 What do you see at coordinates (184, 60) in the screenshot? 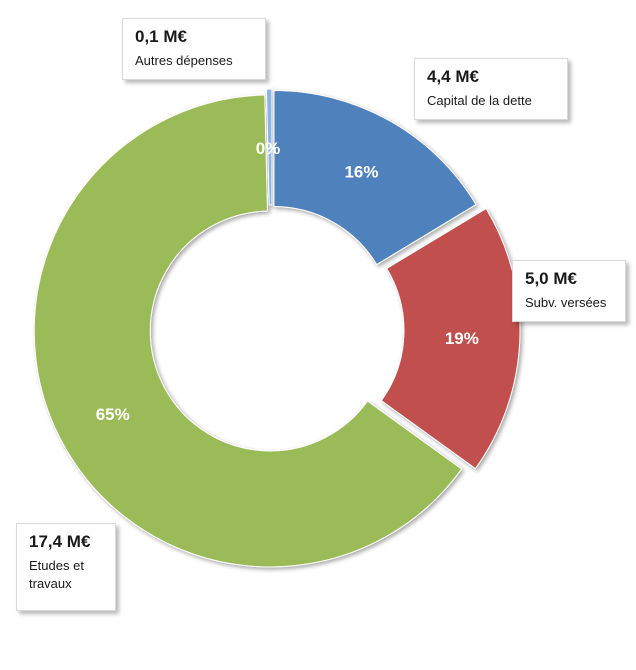
I see `label-autres-depenses: Autres dépenses` at bounding box center [184, 60].